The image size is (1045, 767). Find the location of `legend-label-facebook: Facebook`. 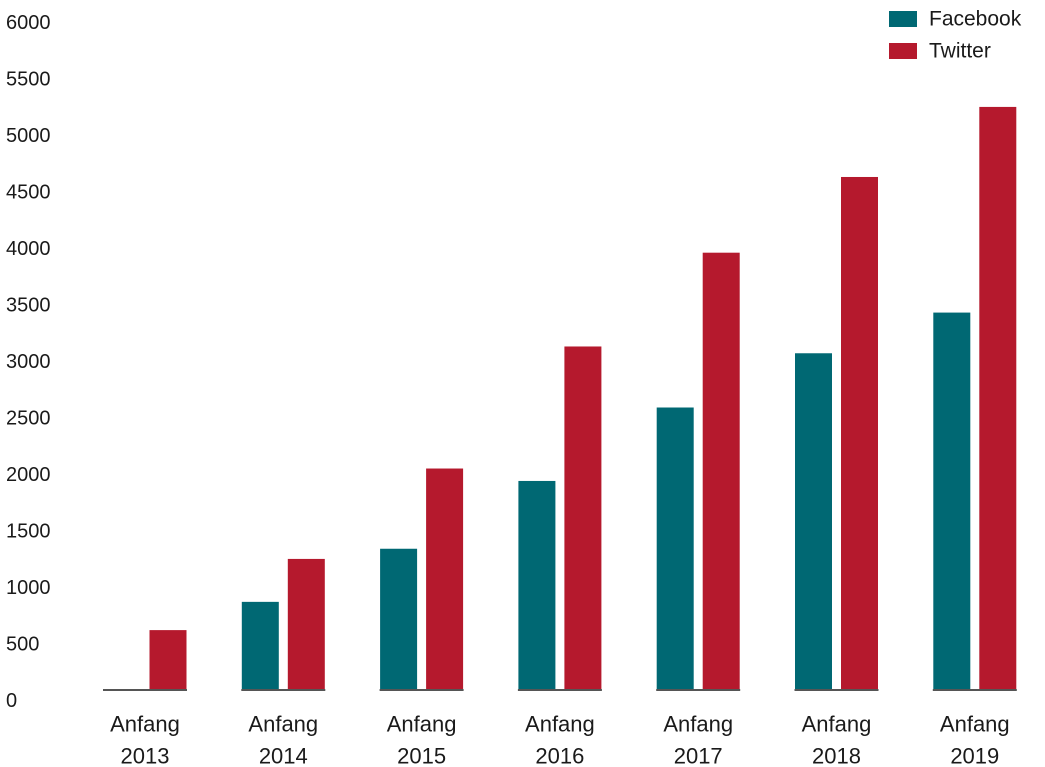

legend-label-facebook: Facebook is located at coordinates (975, 19).